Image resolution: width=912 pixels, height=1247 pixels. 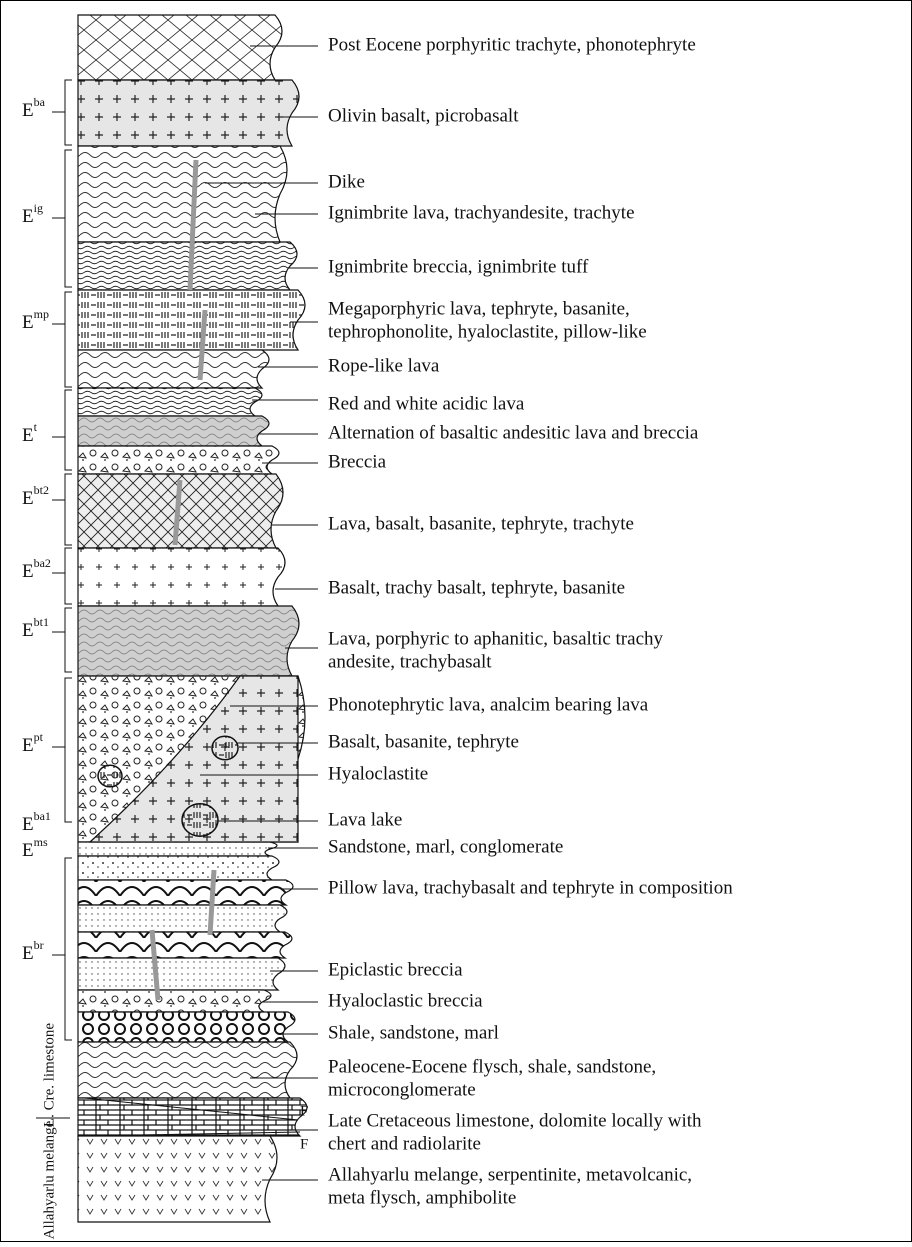 What do you see at coordinates (458, 266) in the screenshot?
I see `description: Ignimbrite breccia, ignimbrite tuff` at bounding box center [458, 266].